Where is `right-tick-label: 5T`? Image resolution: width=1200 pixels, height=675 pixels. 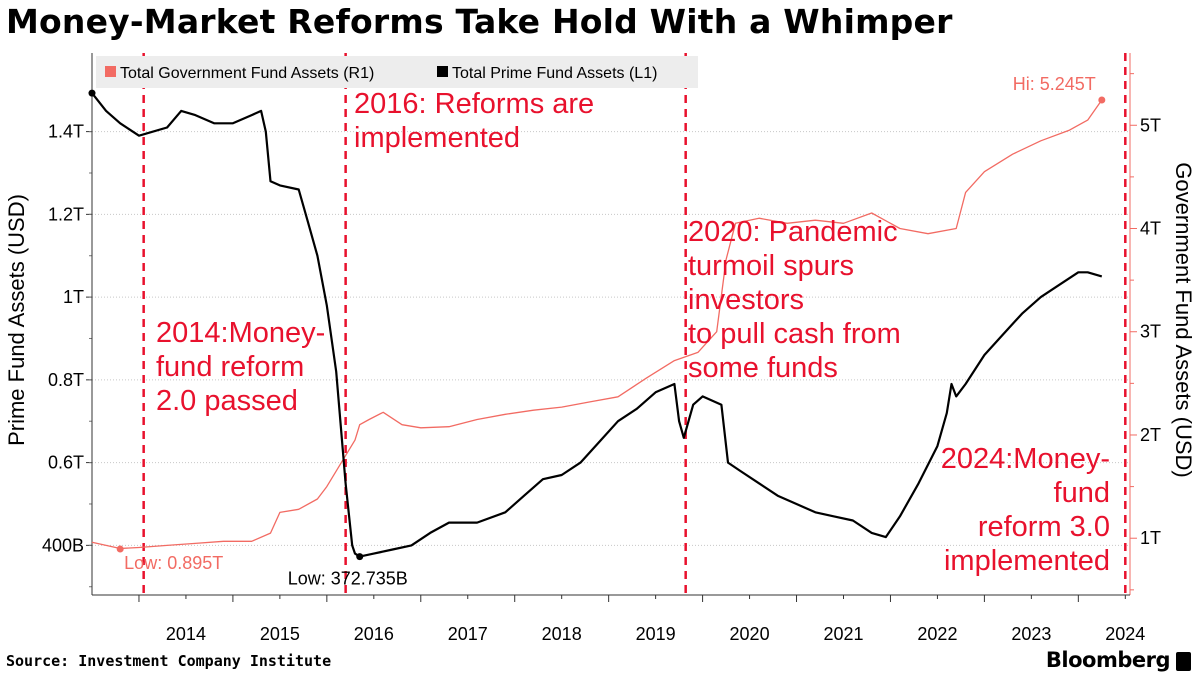 right-tick-label: 5T is located at coordinates (1150, 125).